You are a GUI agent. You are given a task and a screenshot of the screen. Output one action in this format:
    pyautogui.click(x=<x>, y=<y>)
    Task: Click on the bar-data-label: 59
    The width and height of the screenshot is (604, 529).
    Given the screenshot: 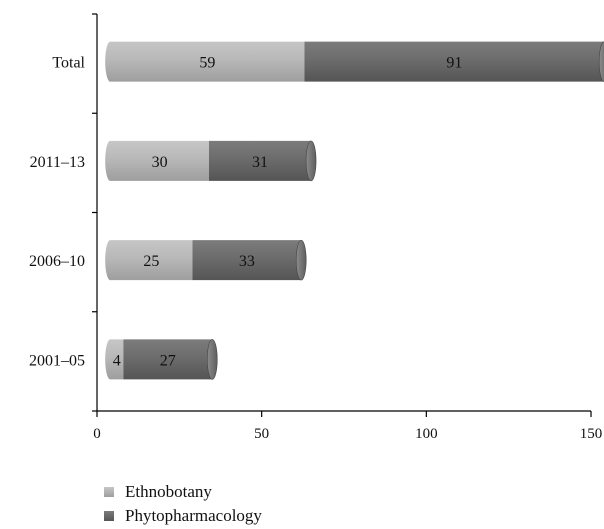 What is the action you would take?
    pyautogui.click(x=207, y=63)
    